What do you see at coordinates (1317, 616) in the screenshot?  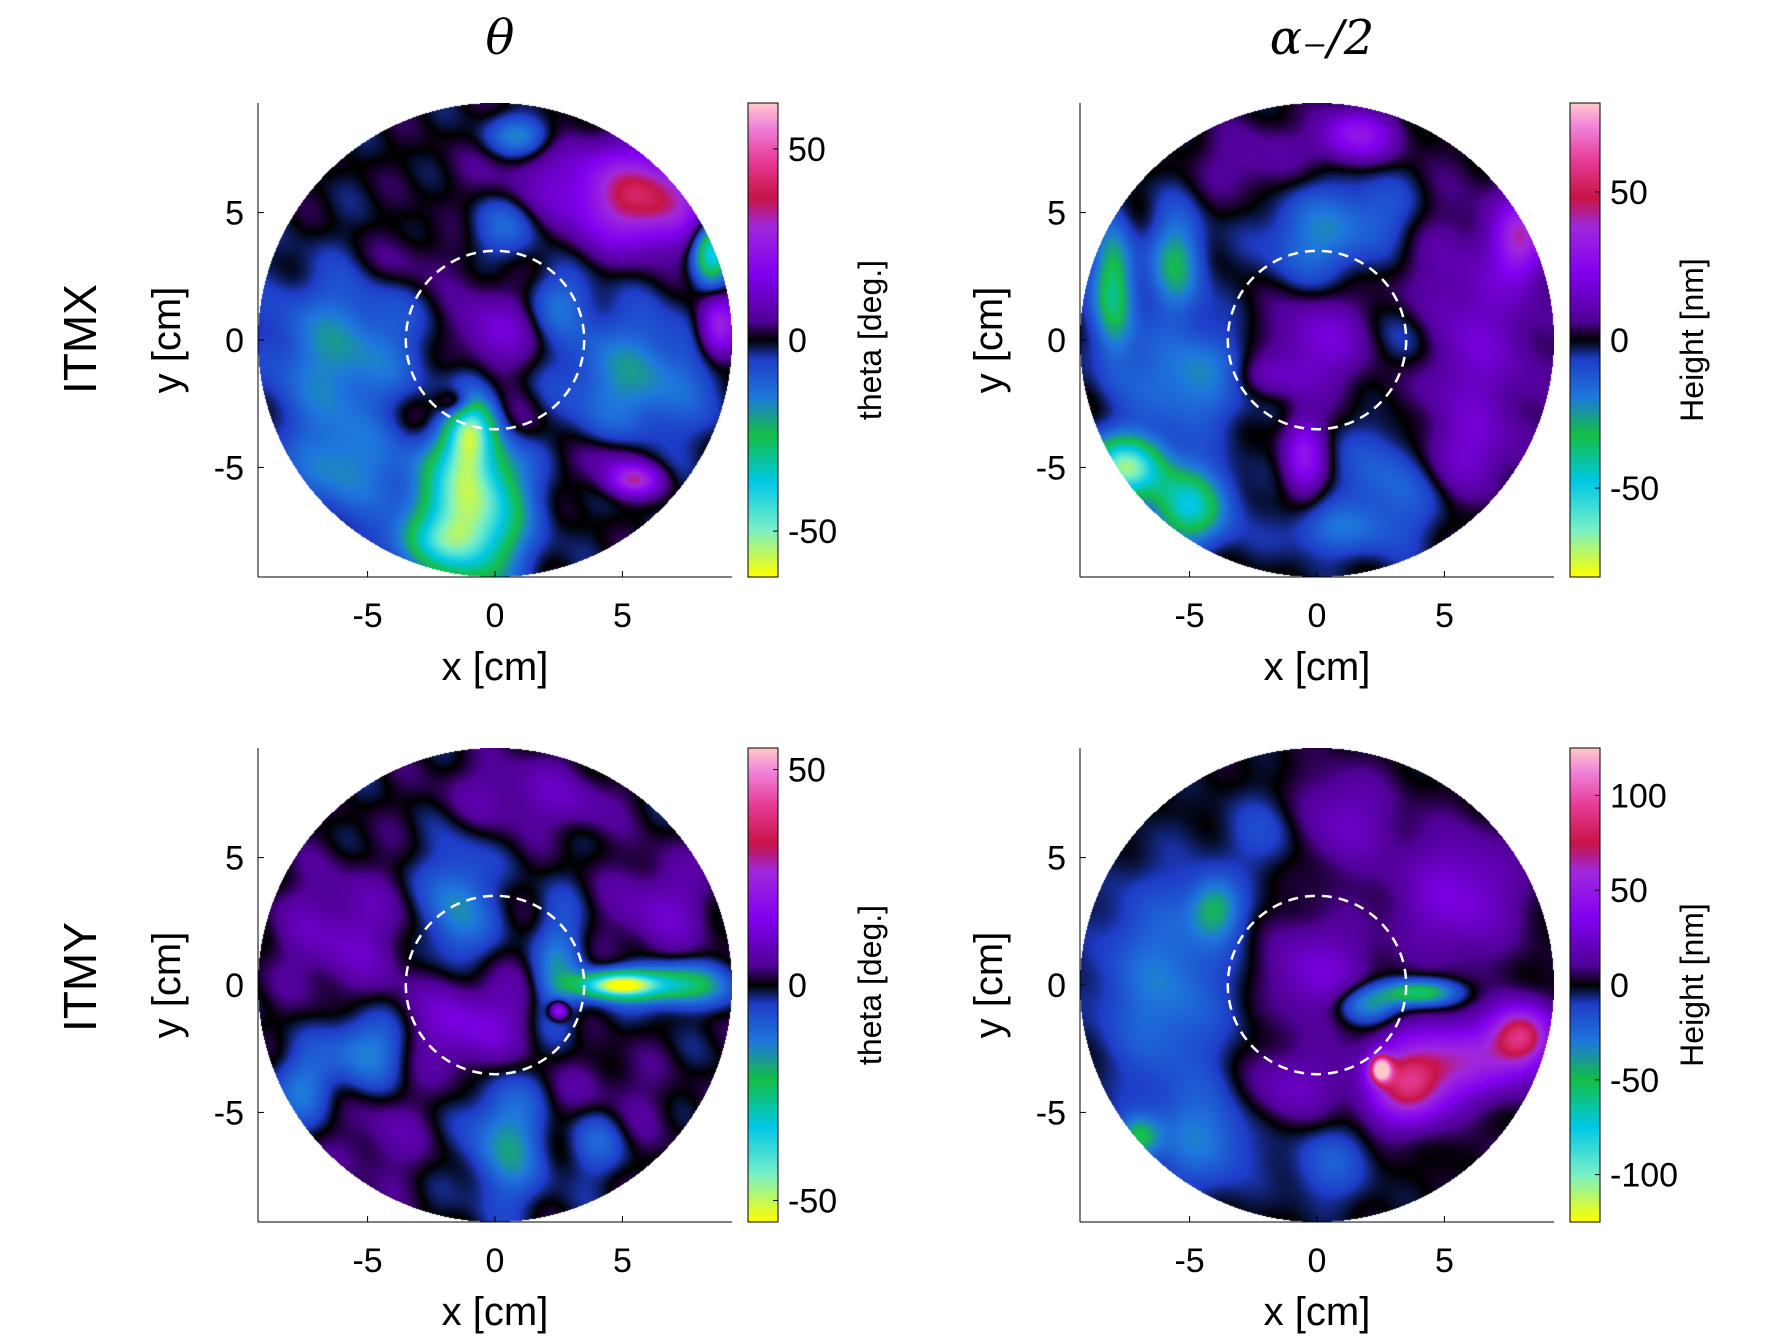 I see `x-tick-label-1-1: 0` at bounding box center [1317, 616].